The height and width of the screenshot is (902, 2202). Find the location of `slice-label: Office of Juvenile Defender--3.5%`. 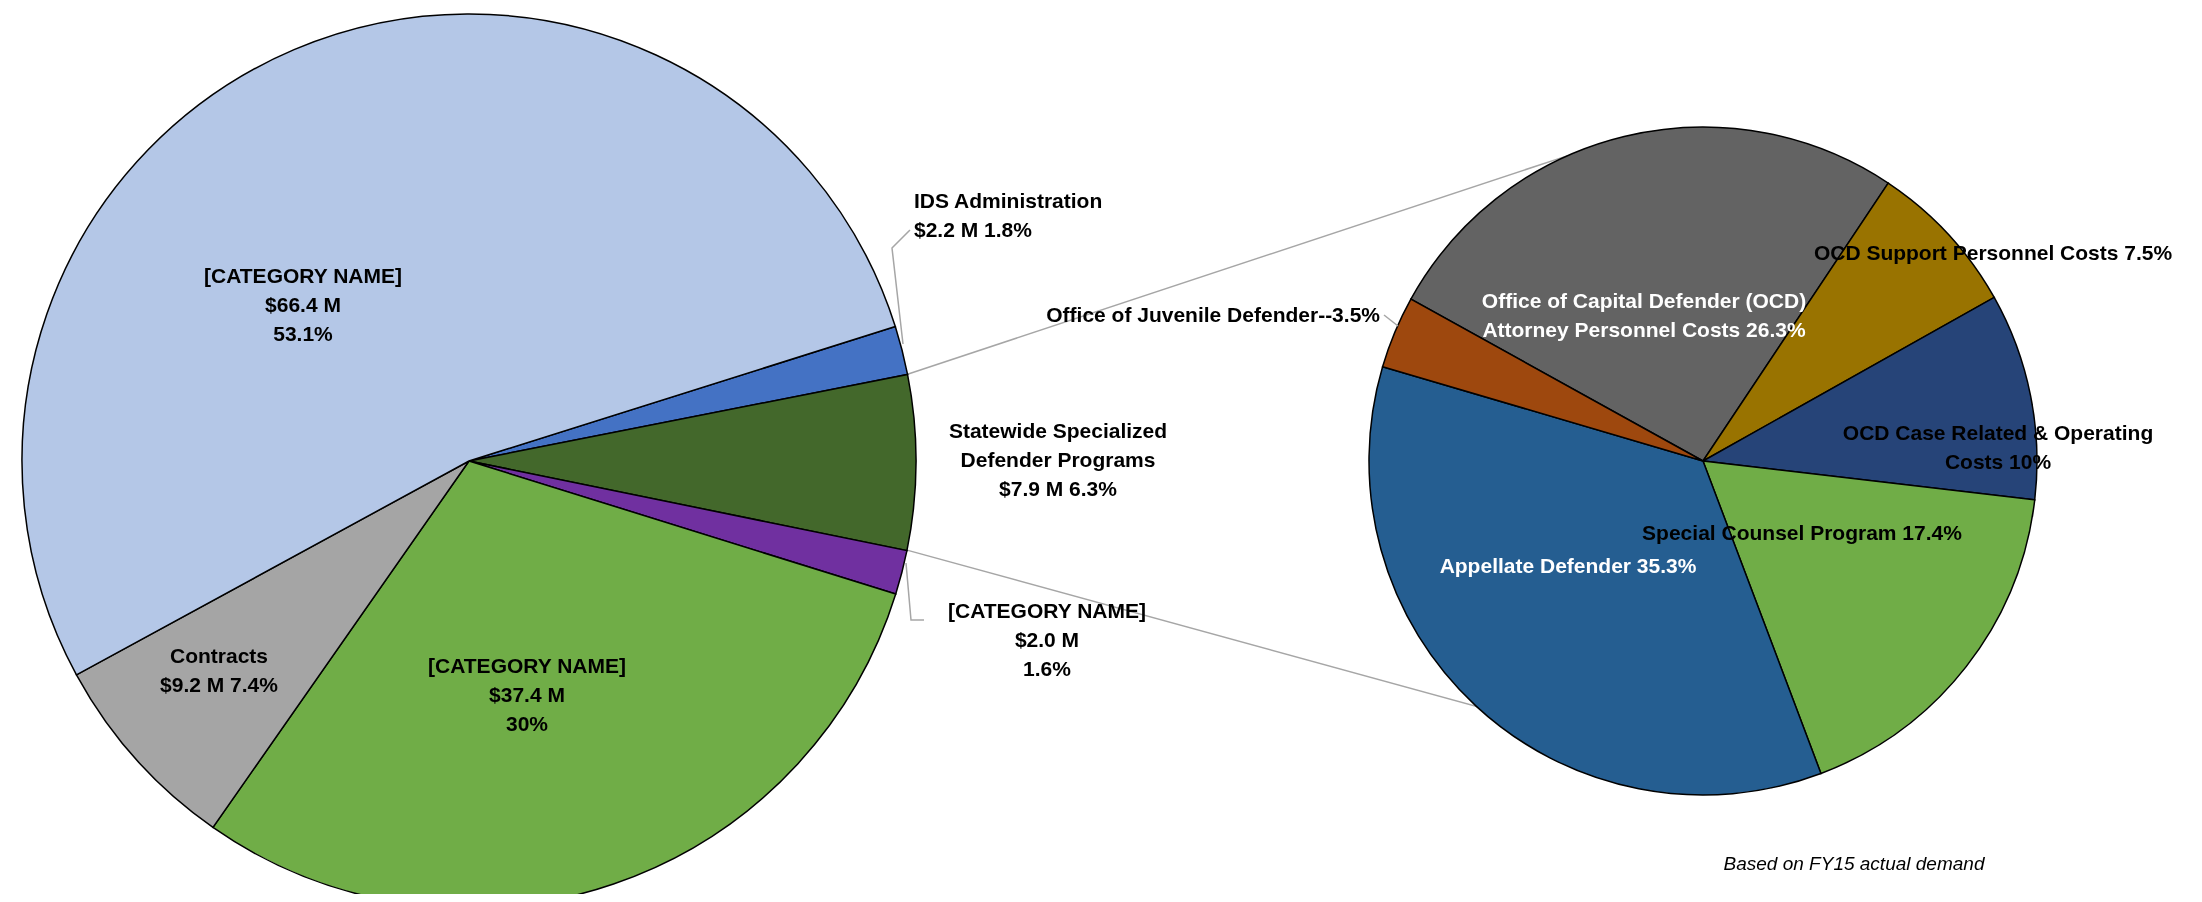

slice-label: Office of Juvenile Defender--3.5% is located at coordinates (1213, 314).